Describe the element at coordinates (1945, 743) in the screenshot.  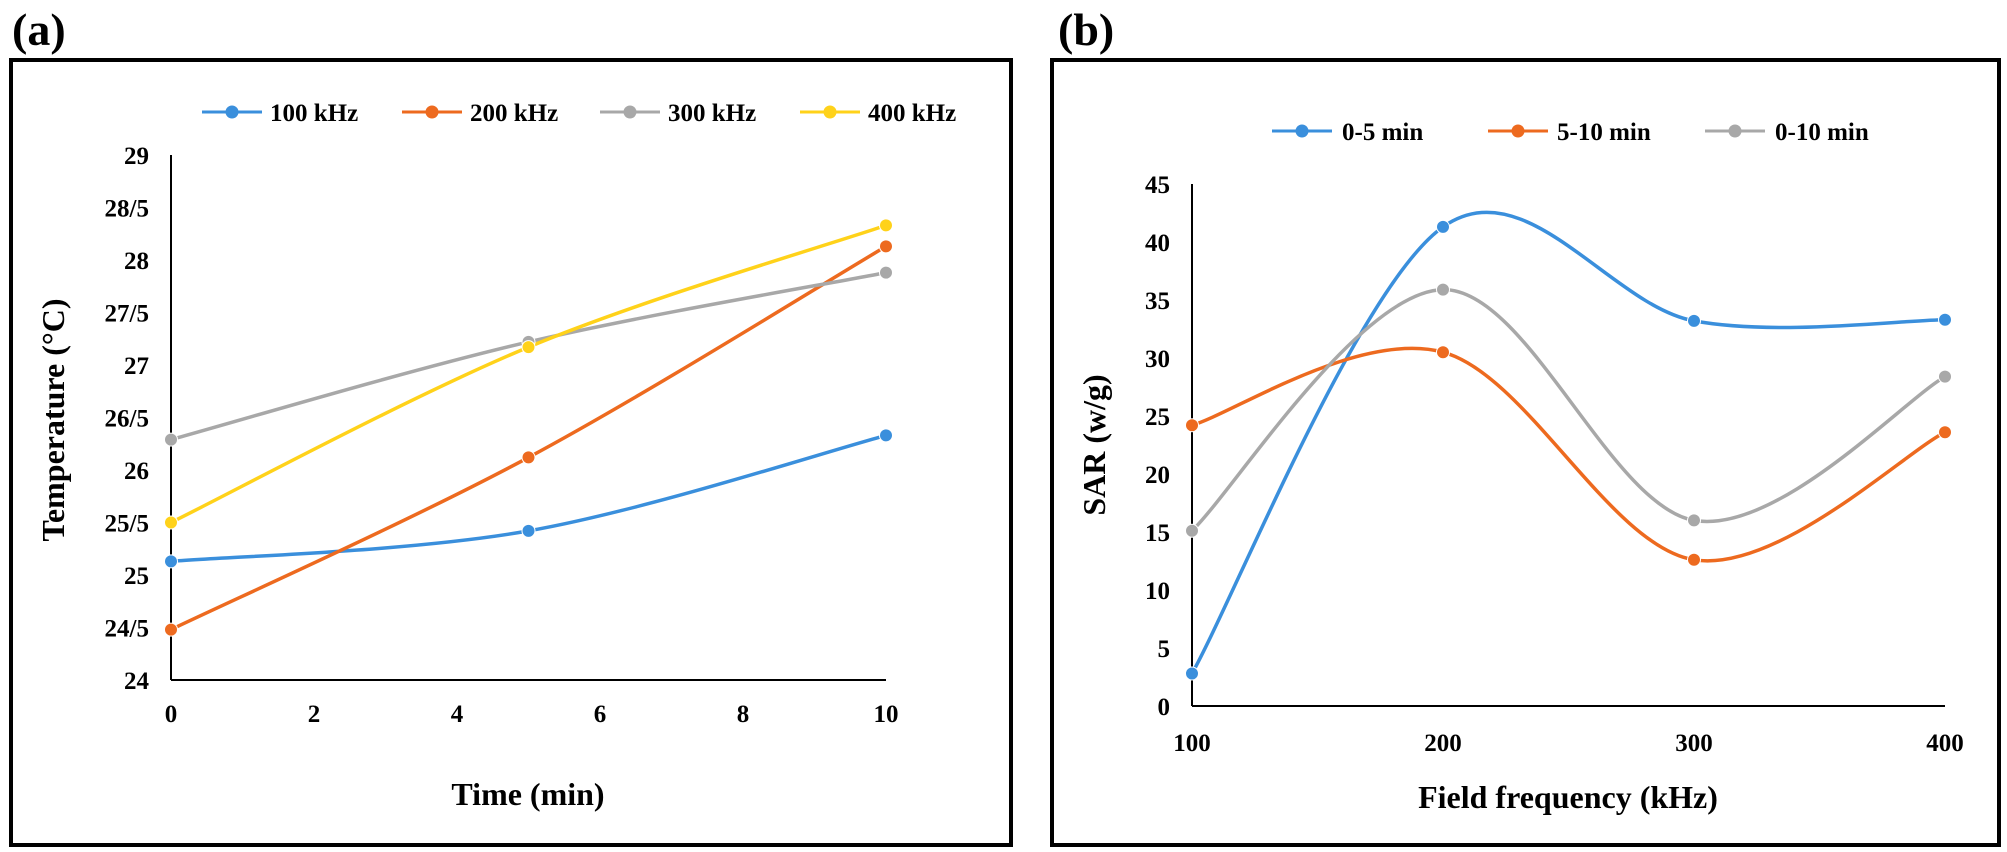
I see `x-tick-label-b-3: 400` at that location.